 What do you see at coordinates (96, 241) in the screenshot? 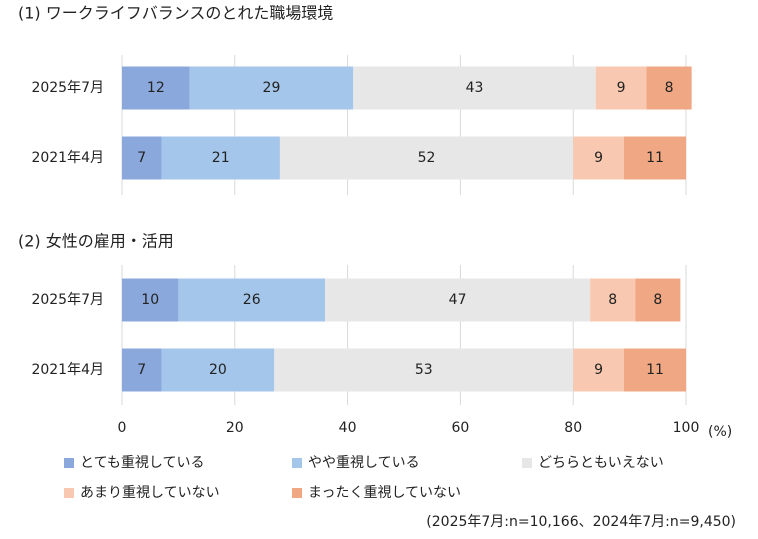
I see `panel-title: (2) 女性の雇用・活用` at bounding box center [96, 241].